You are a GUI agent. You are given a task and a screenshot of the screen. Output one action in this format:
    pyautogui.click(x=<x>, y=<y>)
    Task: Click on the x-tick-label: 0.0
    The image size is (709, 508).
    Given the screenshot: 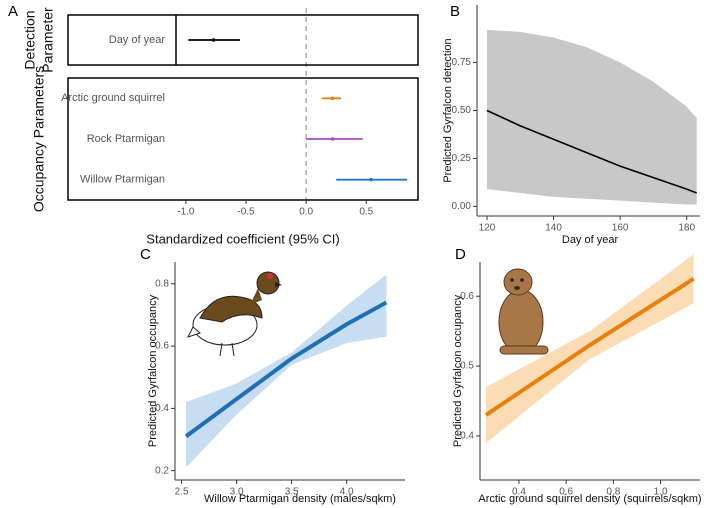 What is the action you would take?
    pyautogui.click(x=306, y=212)
    